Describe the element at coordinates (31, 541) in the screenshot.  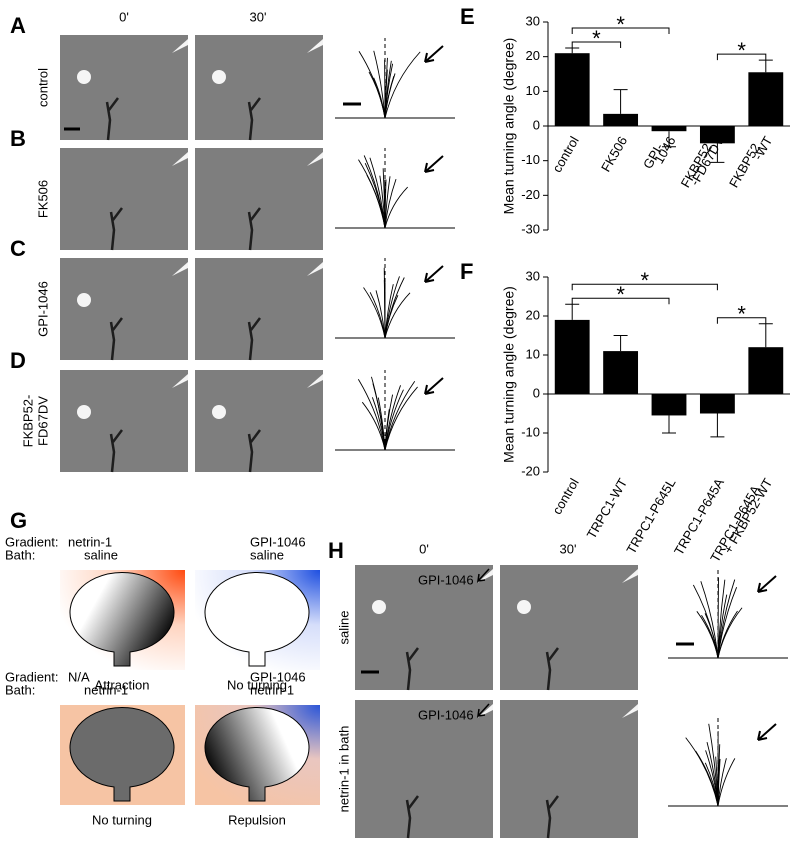
I see `field-label: Gradient:` at that location.